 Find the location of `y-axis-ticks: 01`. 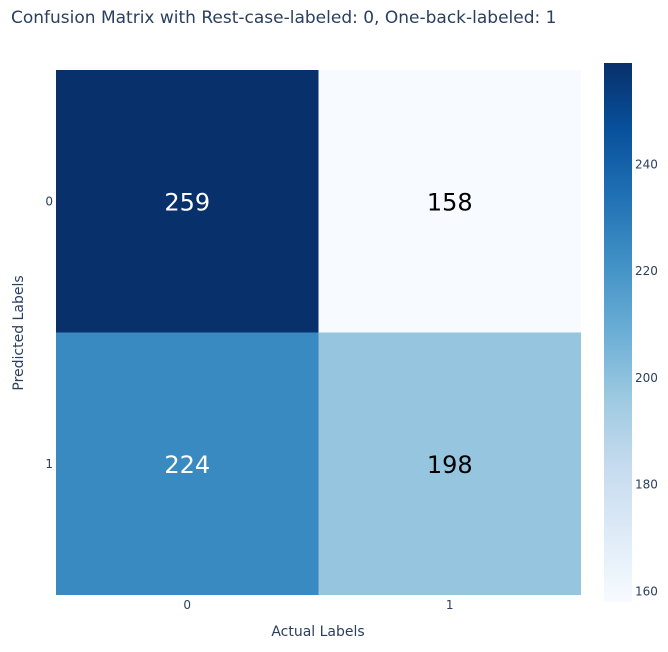

y-axis-ticks: 01 is located at coordinates (49, 332).